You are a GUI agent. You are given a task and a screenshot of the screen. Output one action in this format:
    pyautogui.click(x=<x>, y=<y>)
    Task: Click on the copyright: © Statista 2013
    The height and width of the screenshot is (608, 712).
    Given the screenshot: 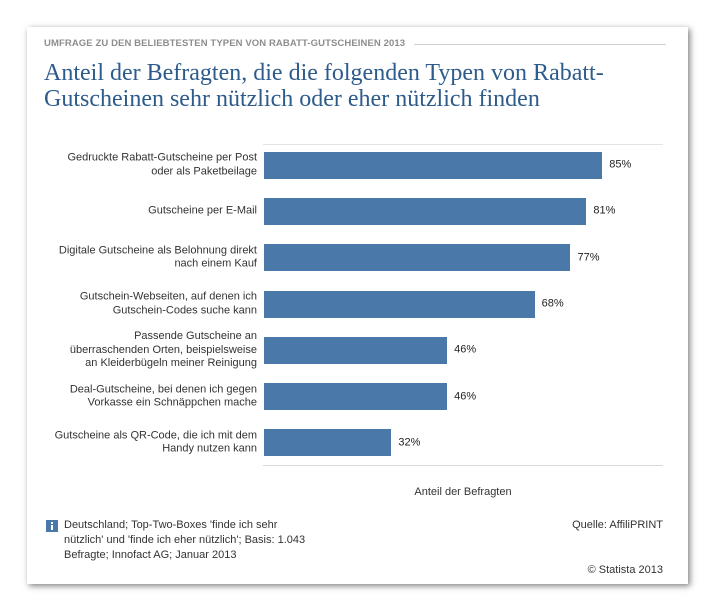 What is the action you would take?
    pyautogui.click(x=625, y=570)
    